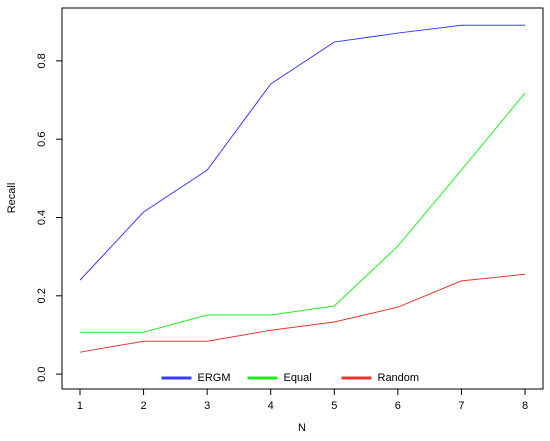 This screenshot has height=441, width=550. I want to click on x-axis-label: N, so click(302, 428).